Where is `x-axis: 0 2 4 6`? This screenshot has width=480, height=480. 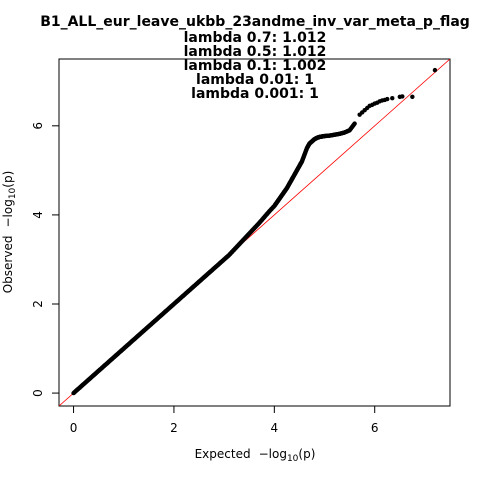 x-axis: 0 2 4 6 is located at coordinates (224, 420).